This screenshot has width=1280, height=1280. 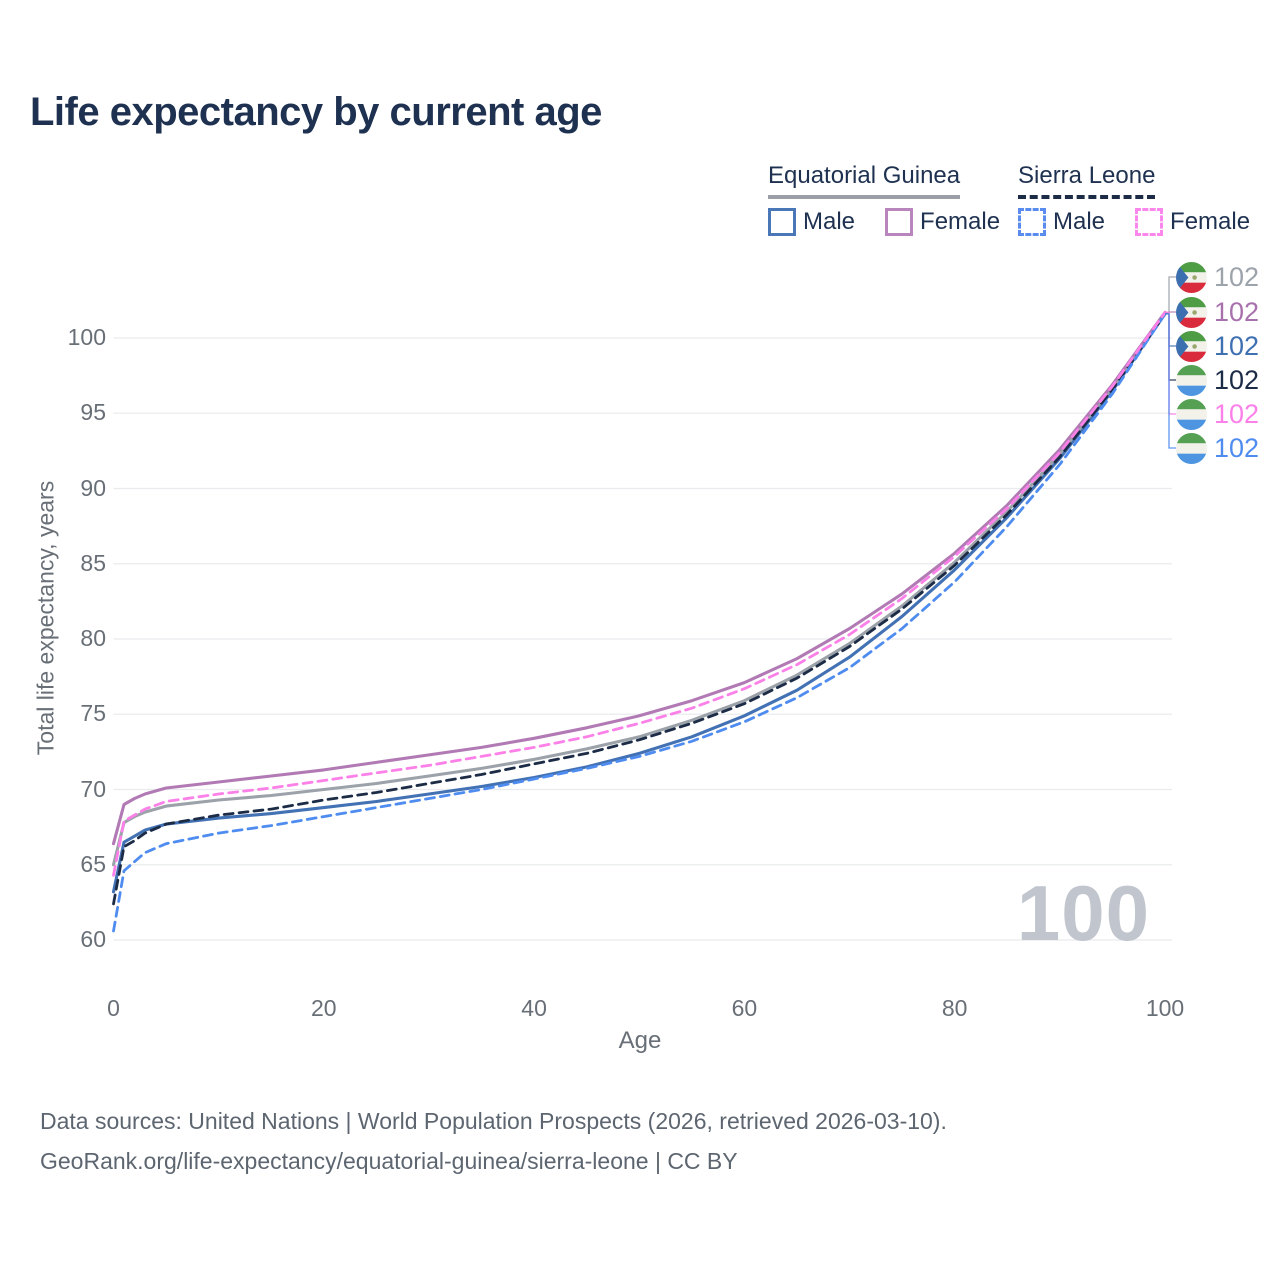 I want to click on eqg-female-swatch-icon, so click(x=899, y=222).